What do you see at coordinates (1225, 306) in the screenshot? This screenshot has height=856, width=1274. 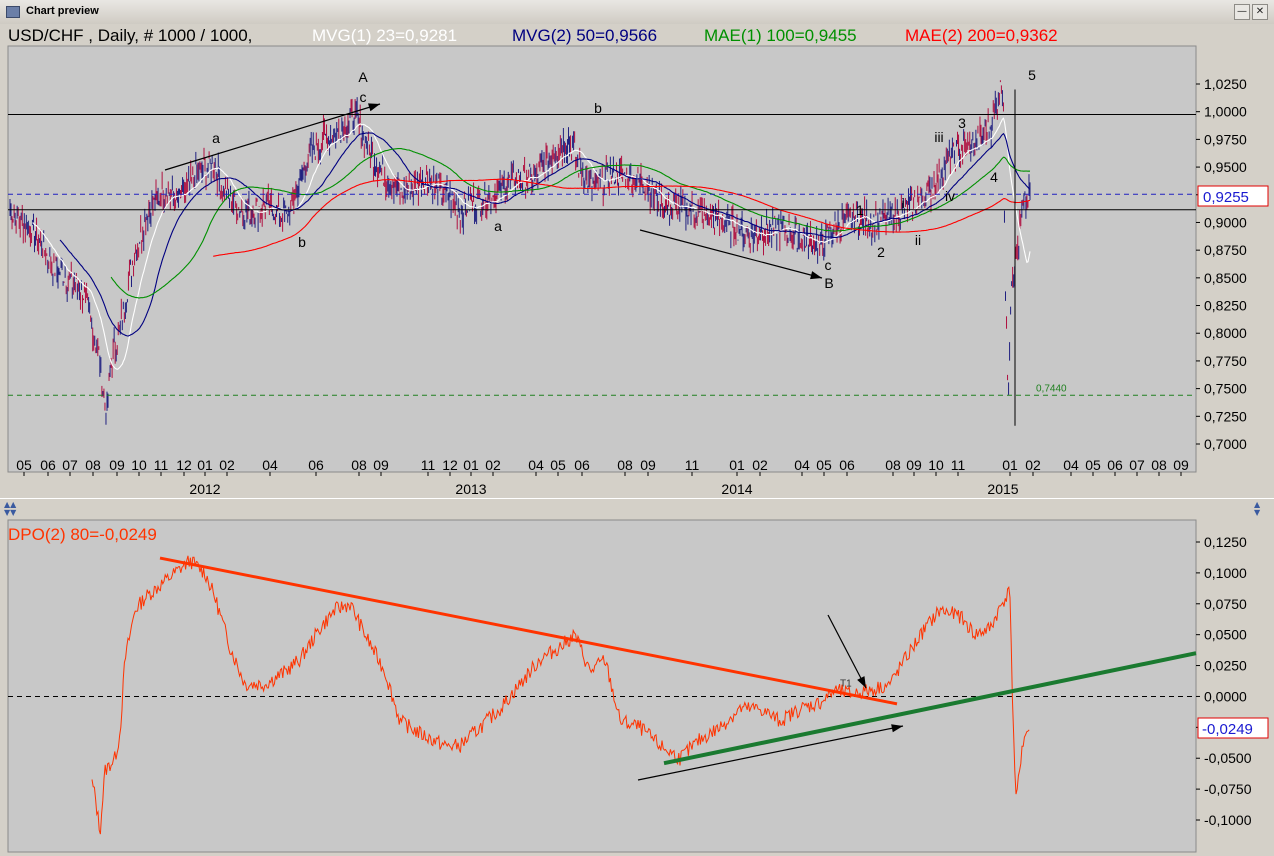 I see `y-tick-label: 0,8250` at bounding box center [1225, 306].